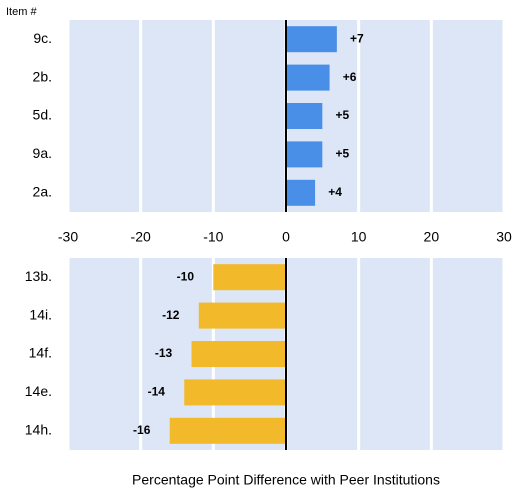  I want to click on y-tick-label: 2b., so click(42, 76).